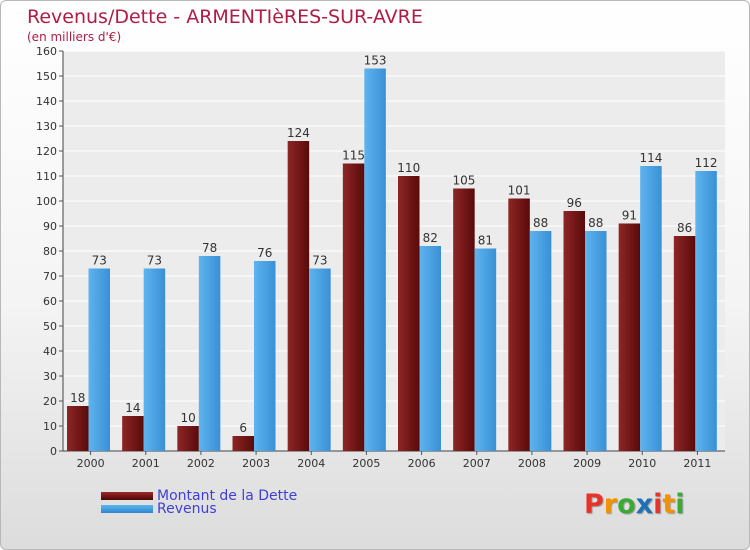 Image resolution: width=750 pixels, height=550 pixels. I want to click on data-label-dette-2003: 6, so click(243, 428).